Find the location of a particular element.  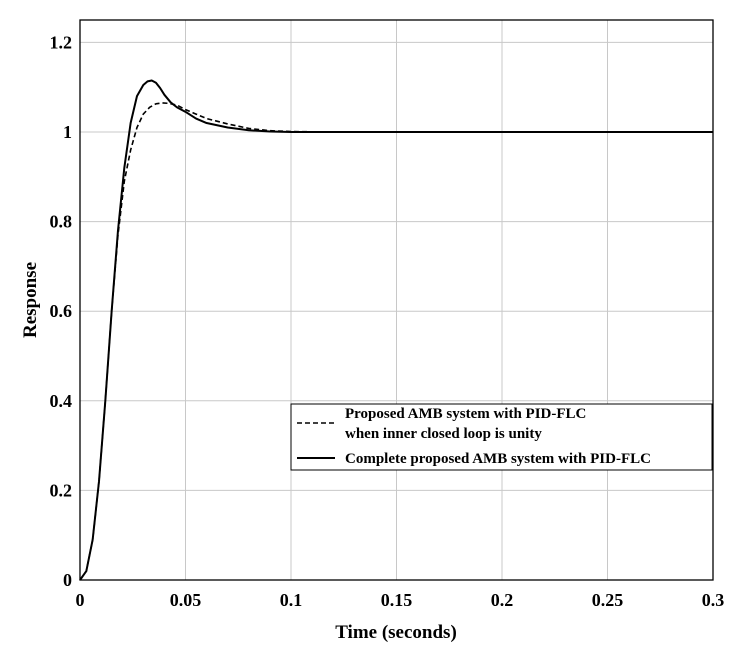

y-tick-label: 1 is located at coordinates (67, 132).